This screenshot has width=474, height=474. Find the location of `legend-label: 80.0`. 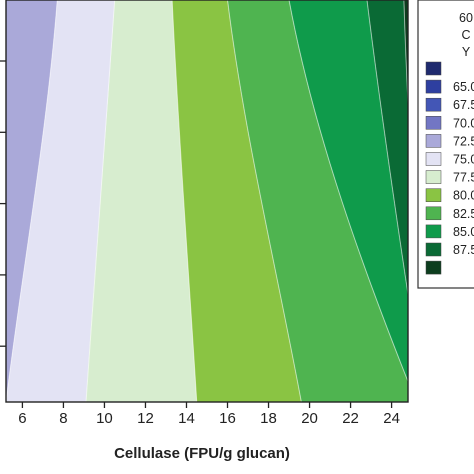

legend-label: 80.0 is located at coordinates (463, 196).